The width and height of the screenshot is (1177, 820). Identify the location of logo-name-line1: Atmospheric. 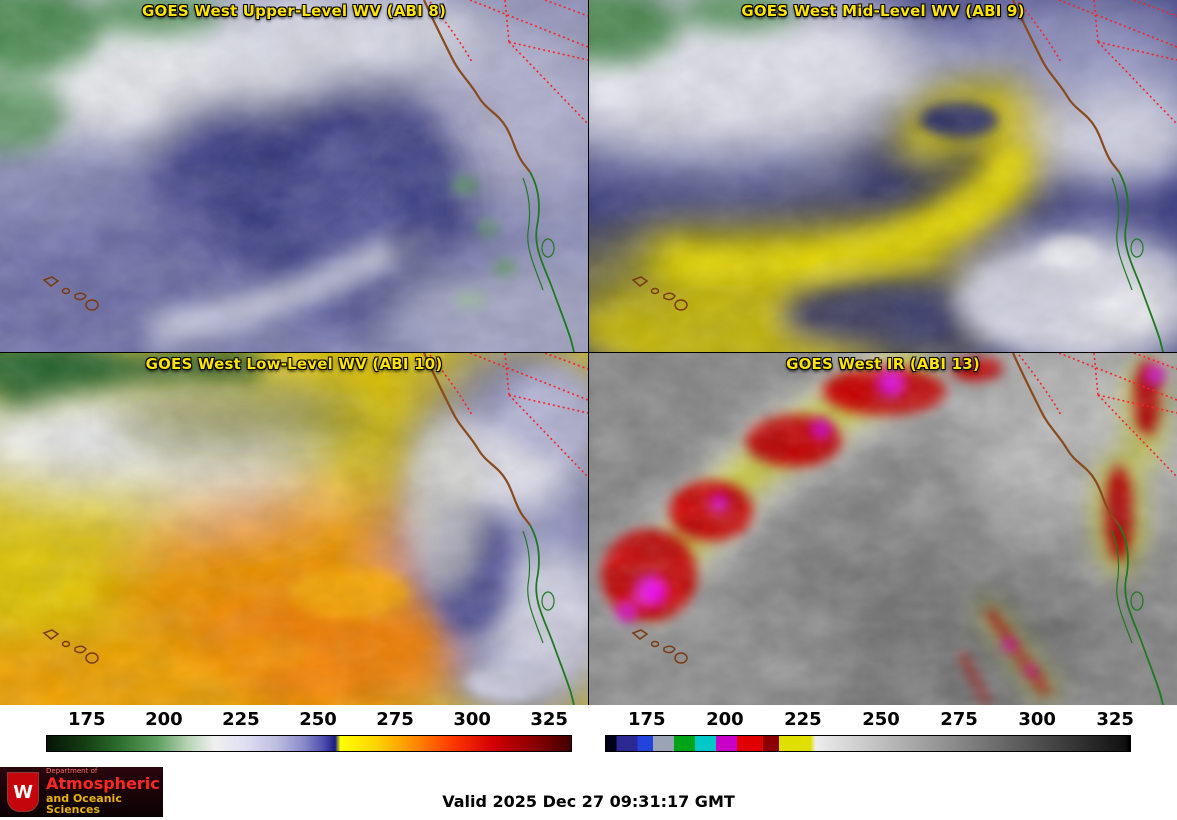
(103, 783).